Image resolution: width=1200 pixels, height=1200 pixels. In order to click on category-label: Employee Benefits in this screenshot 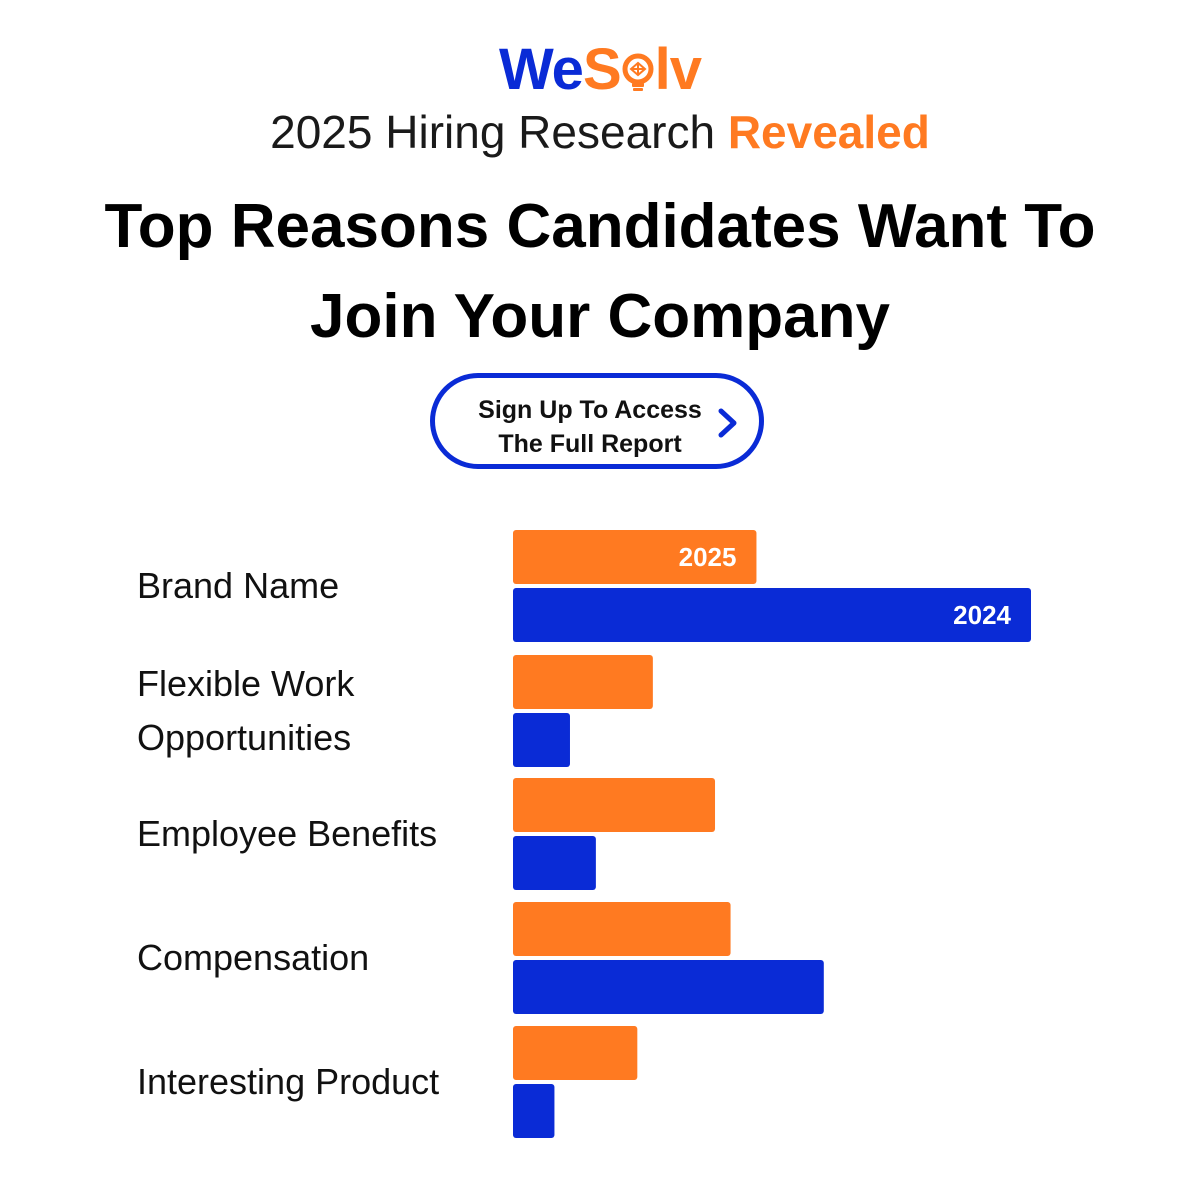, I will do `click(287, 833)`.